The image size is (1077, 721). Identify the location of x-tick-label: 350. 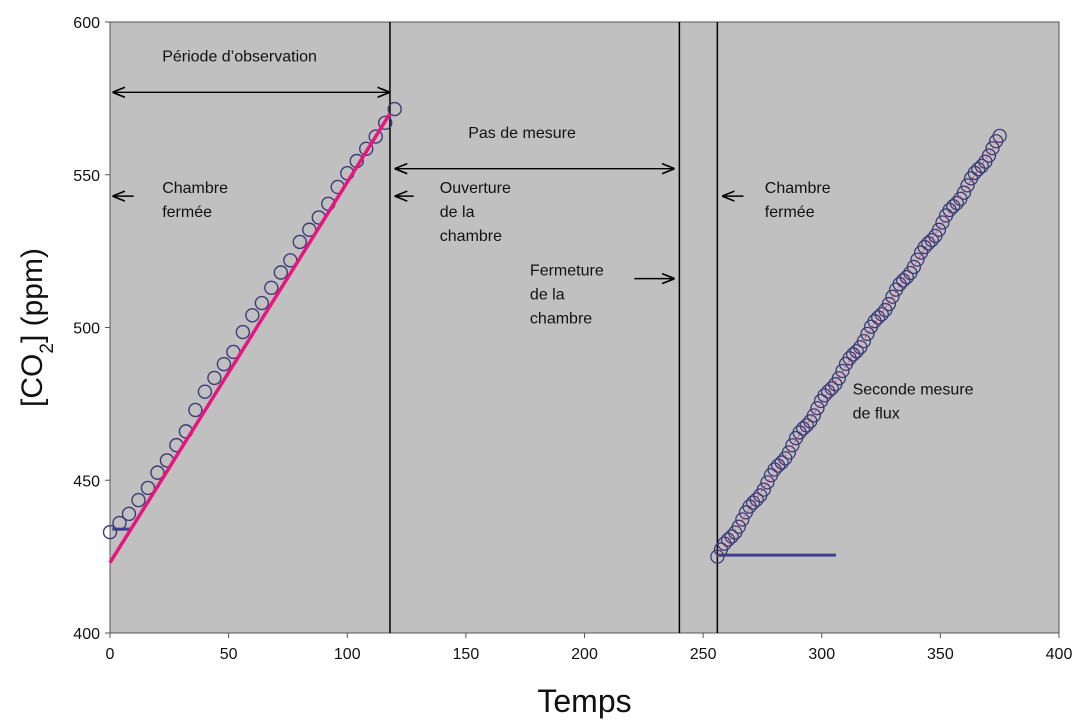
(940, 654).